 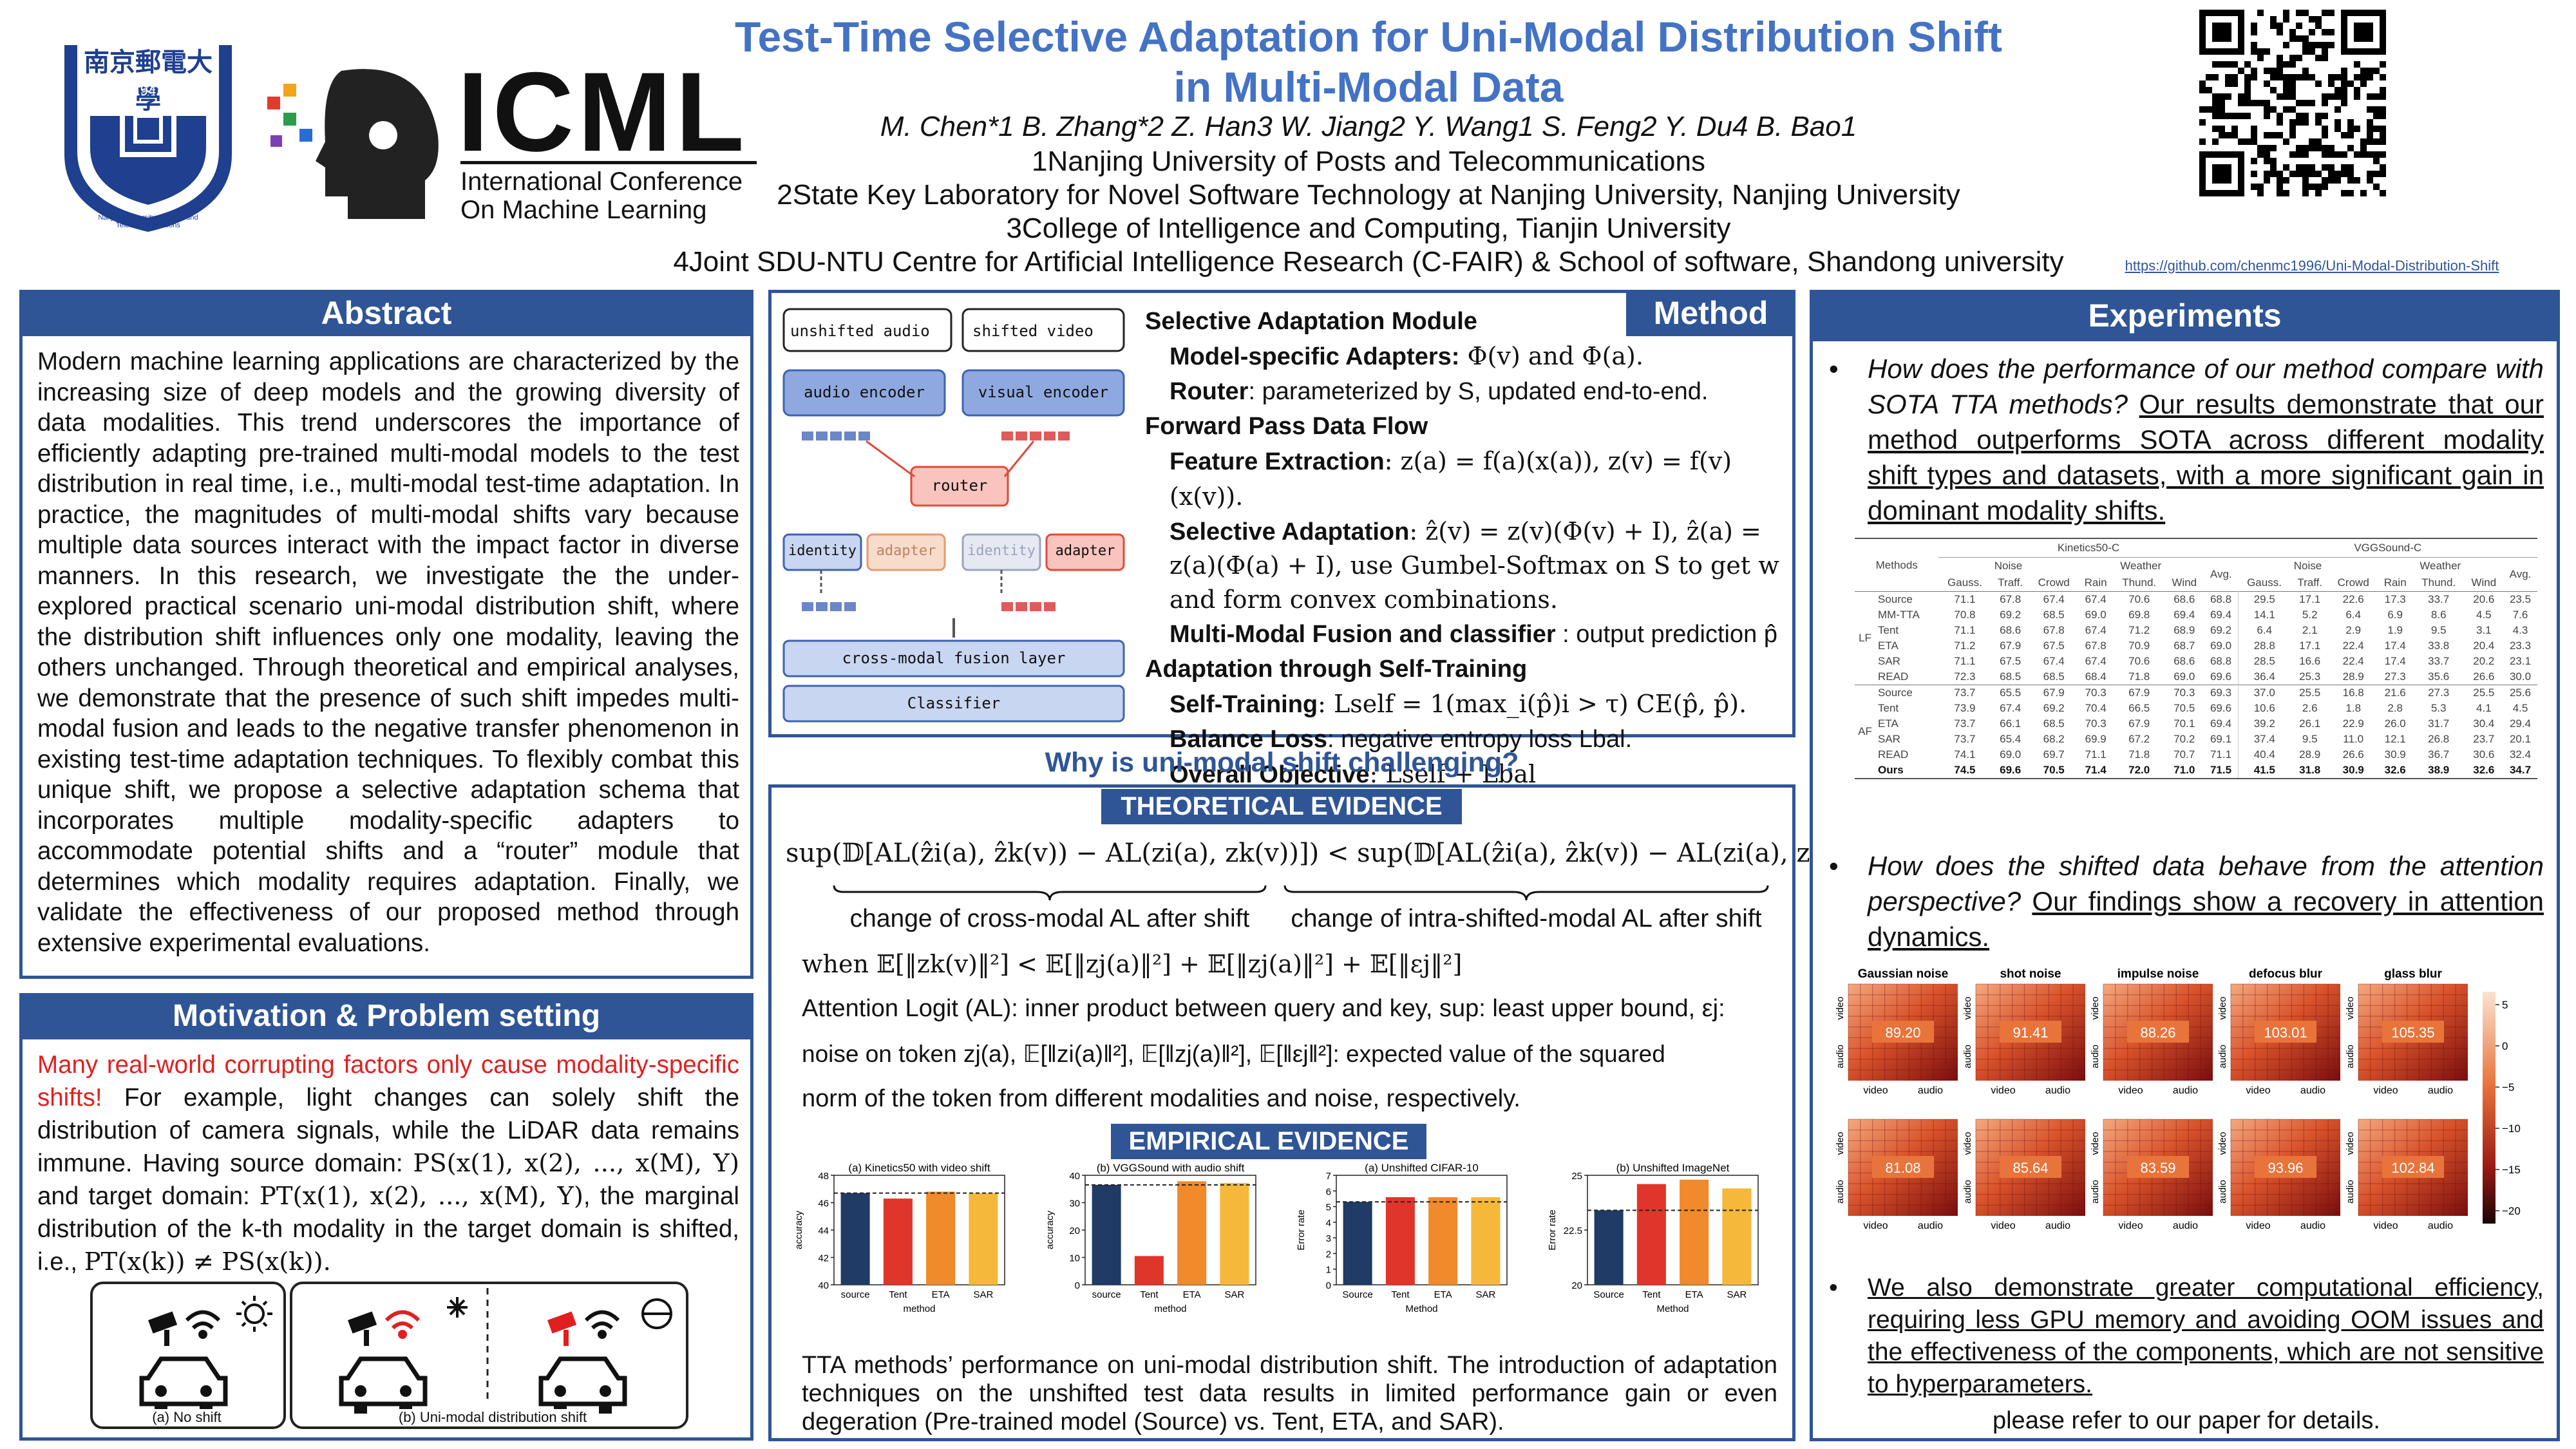 I want to click on table-cell: 69.8, so click(x=2139, y=615).